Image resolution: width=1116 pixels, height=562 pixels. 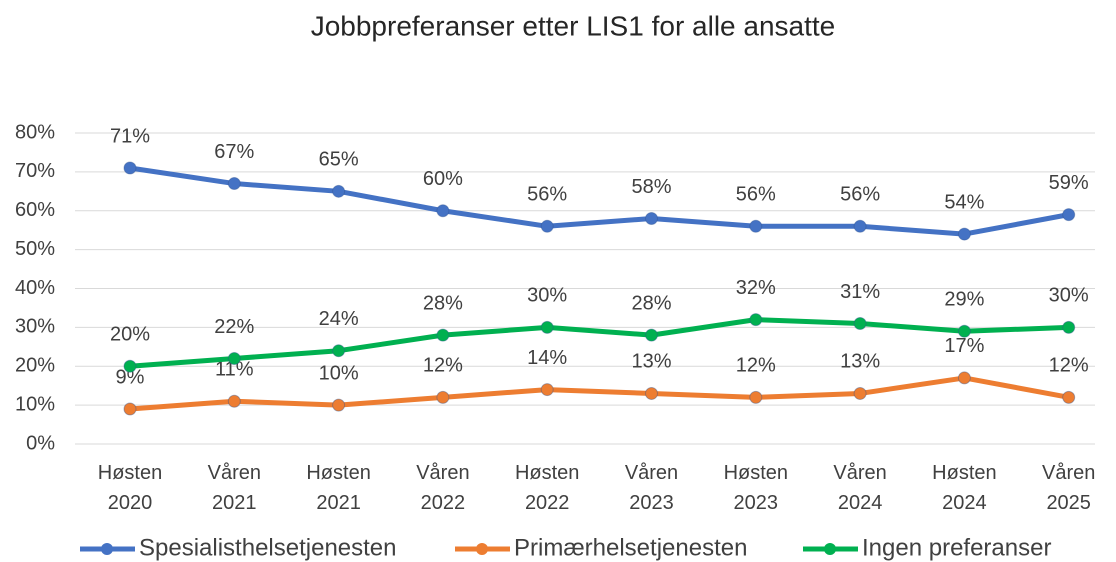 I want to click on y-tick-label: 40%, so click(x=35, y=288).